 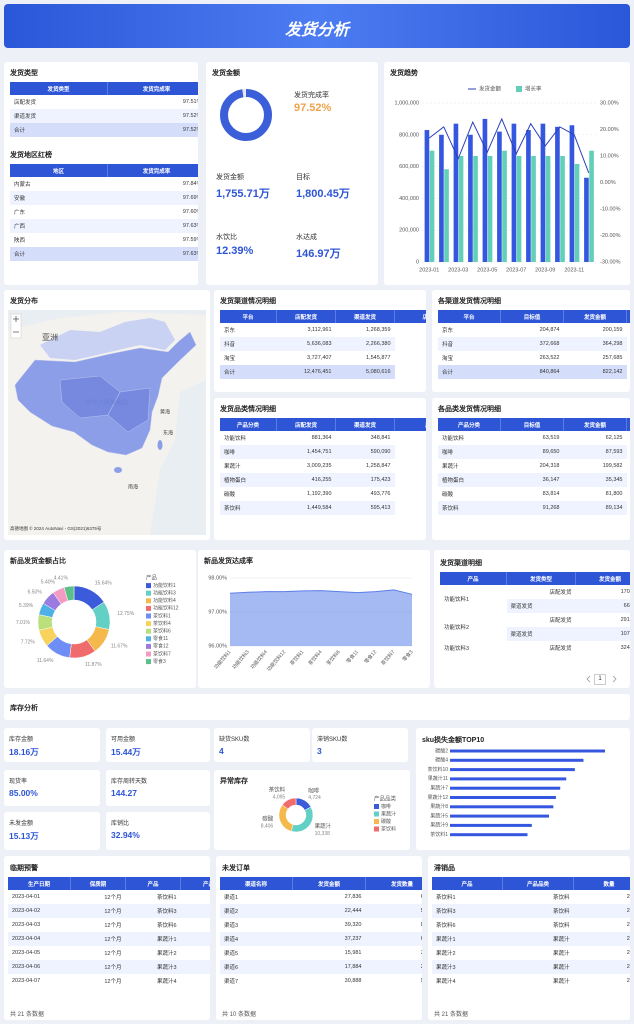 What do you see at coordinates (24, 73) in the screenshot?
I see `panel-title: 发货类型` at bounding box center [24, 73].